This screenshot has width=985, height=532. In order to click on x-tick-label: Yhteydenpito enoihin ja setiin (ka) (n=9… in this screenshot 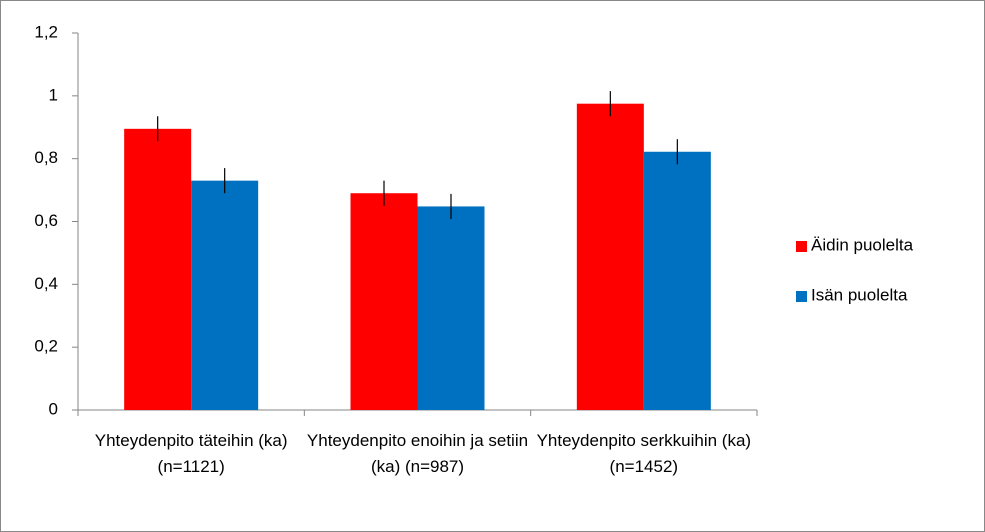, I will do `click(417, 453)`.